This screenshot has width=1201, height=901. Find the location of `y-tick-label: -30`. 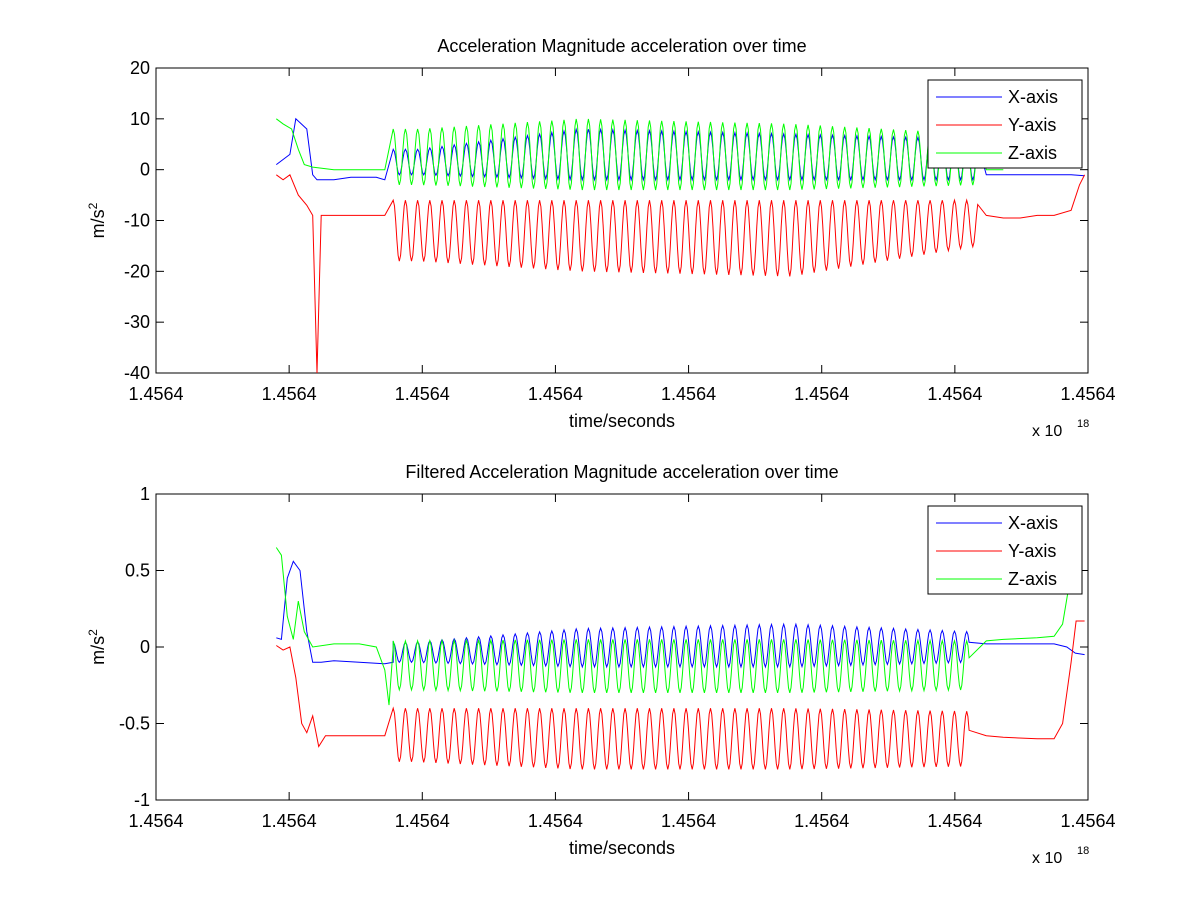

y-tick-label: -30 is located at coordinates (137, 322).